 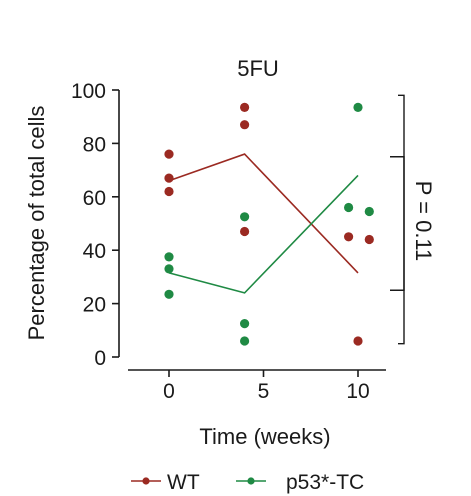 What do you see at coordinates (258, 68) in the screenshot?
I see `chart-title: 5FU` at bounding box center [258, 68].